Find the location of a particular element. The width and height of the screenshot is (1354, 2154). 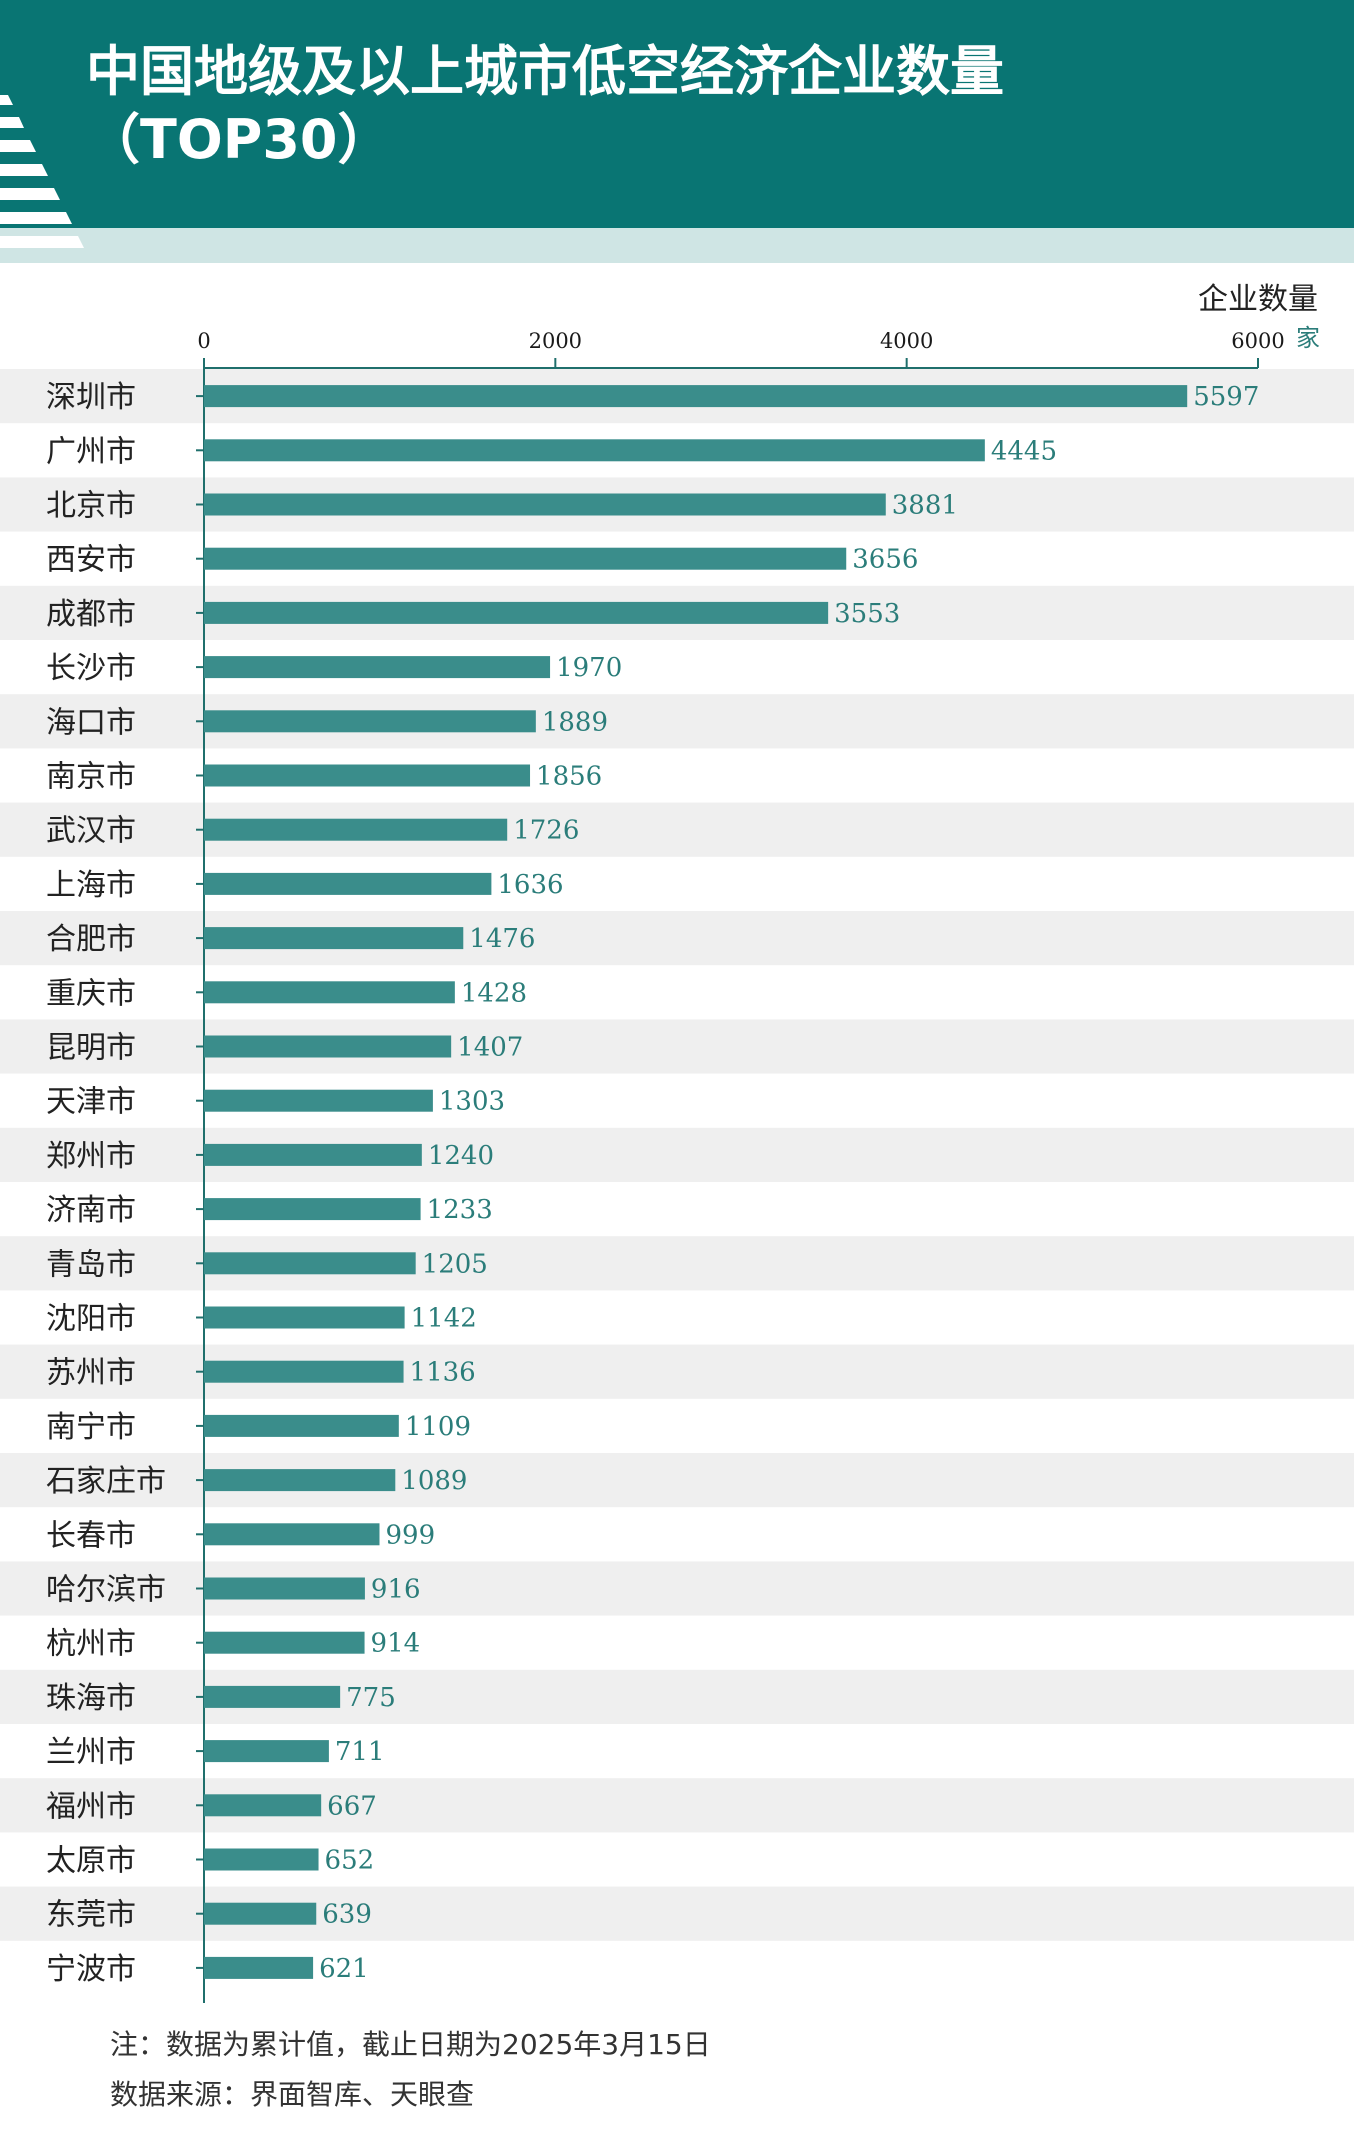

value-label: 1889 is located at coordinates (575, 722).